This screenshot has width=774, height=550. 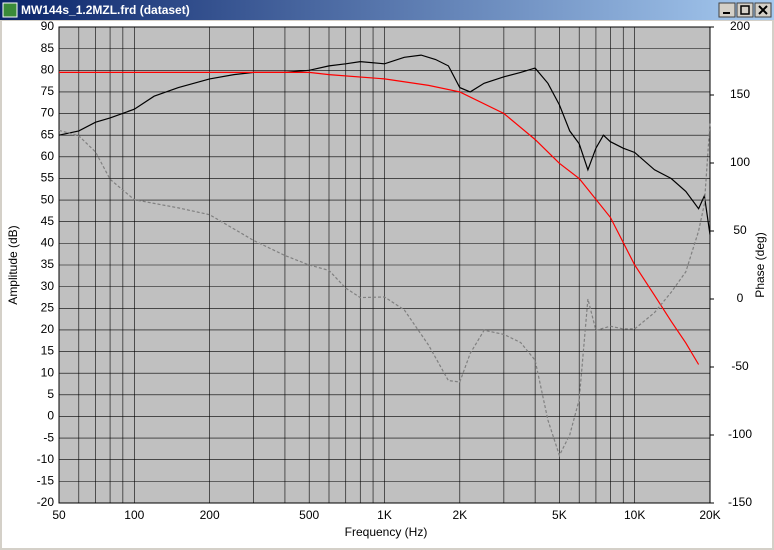 I want to click on title-bar, so click(x=387, y=10).